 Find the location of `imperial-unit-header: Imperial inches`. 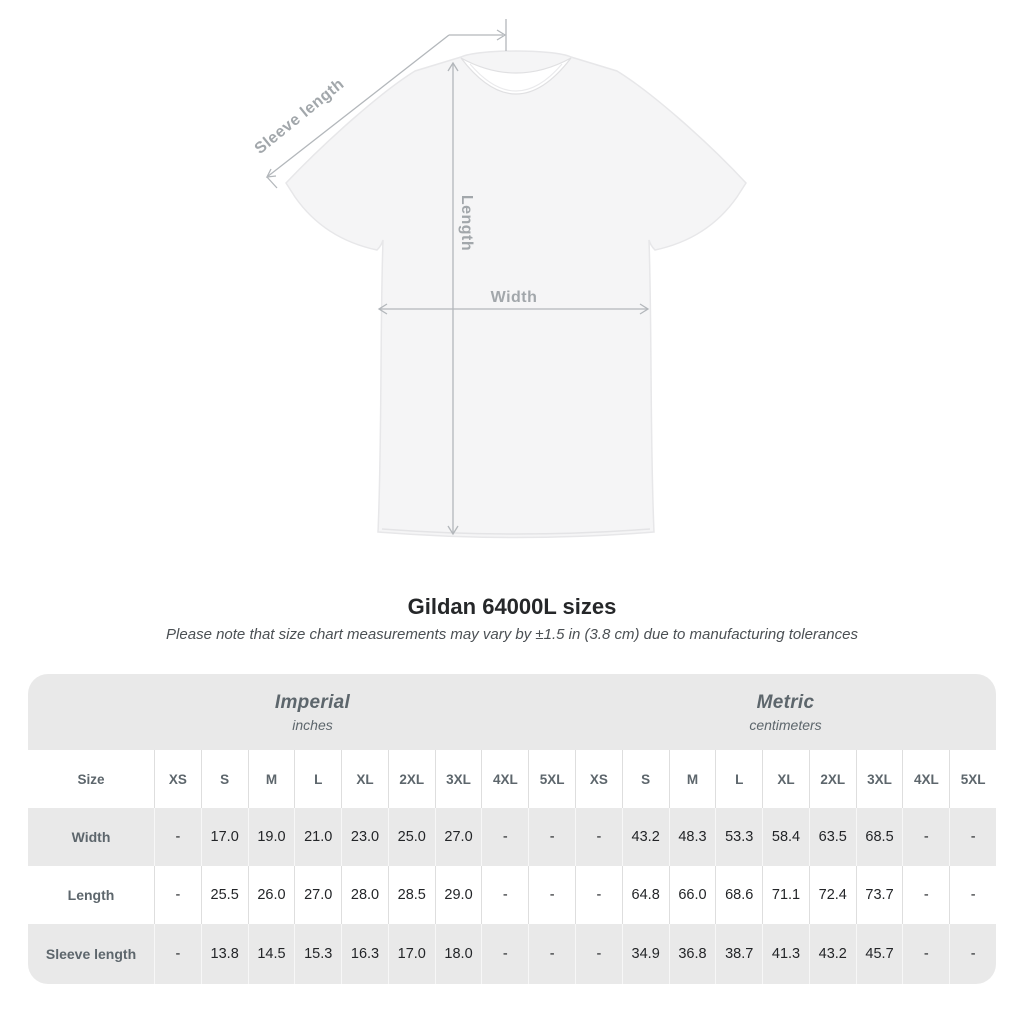

imperial-unit-header: Imperial inches is located at coordinates (301, 712).